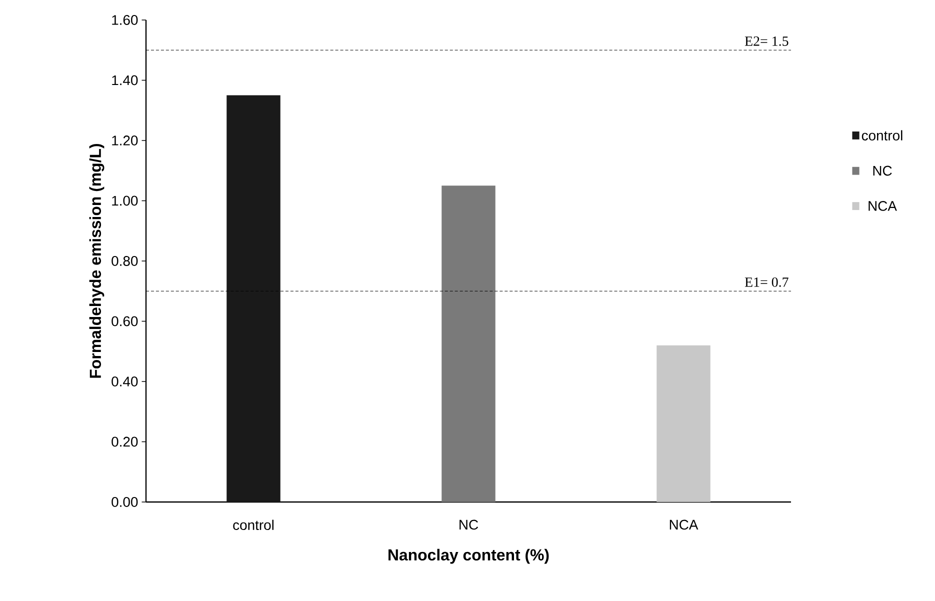 The width and height of the screenshot is (935, 601). I want to click on y-tick-label: 1.60, so click(125, 20).